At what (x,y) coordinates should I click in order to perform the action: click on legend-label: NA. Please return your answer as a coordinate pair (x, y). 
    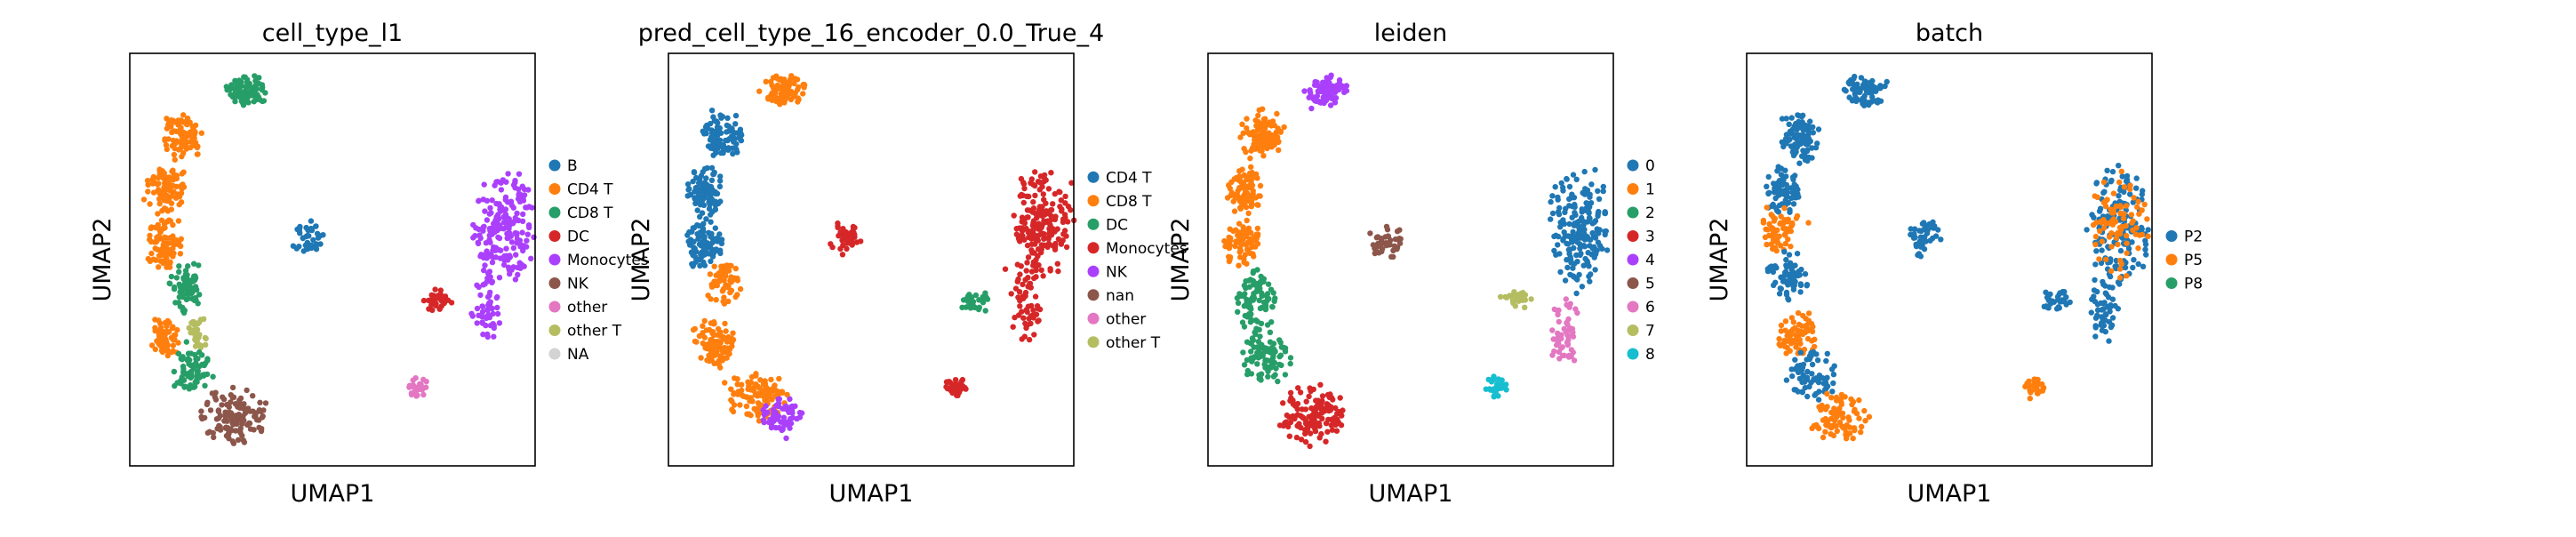
    Looking at the image, I should click on (578, 355).